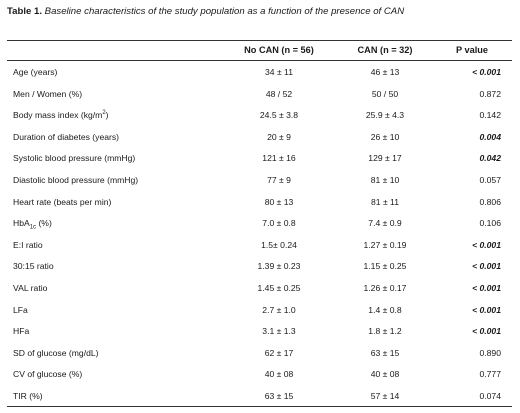 This screenshot has height=413, width=520. I want to click on cell-can: 1.26 ± 0.17, so click(385, 287).